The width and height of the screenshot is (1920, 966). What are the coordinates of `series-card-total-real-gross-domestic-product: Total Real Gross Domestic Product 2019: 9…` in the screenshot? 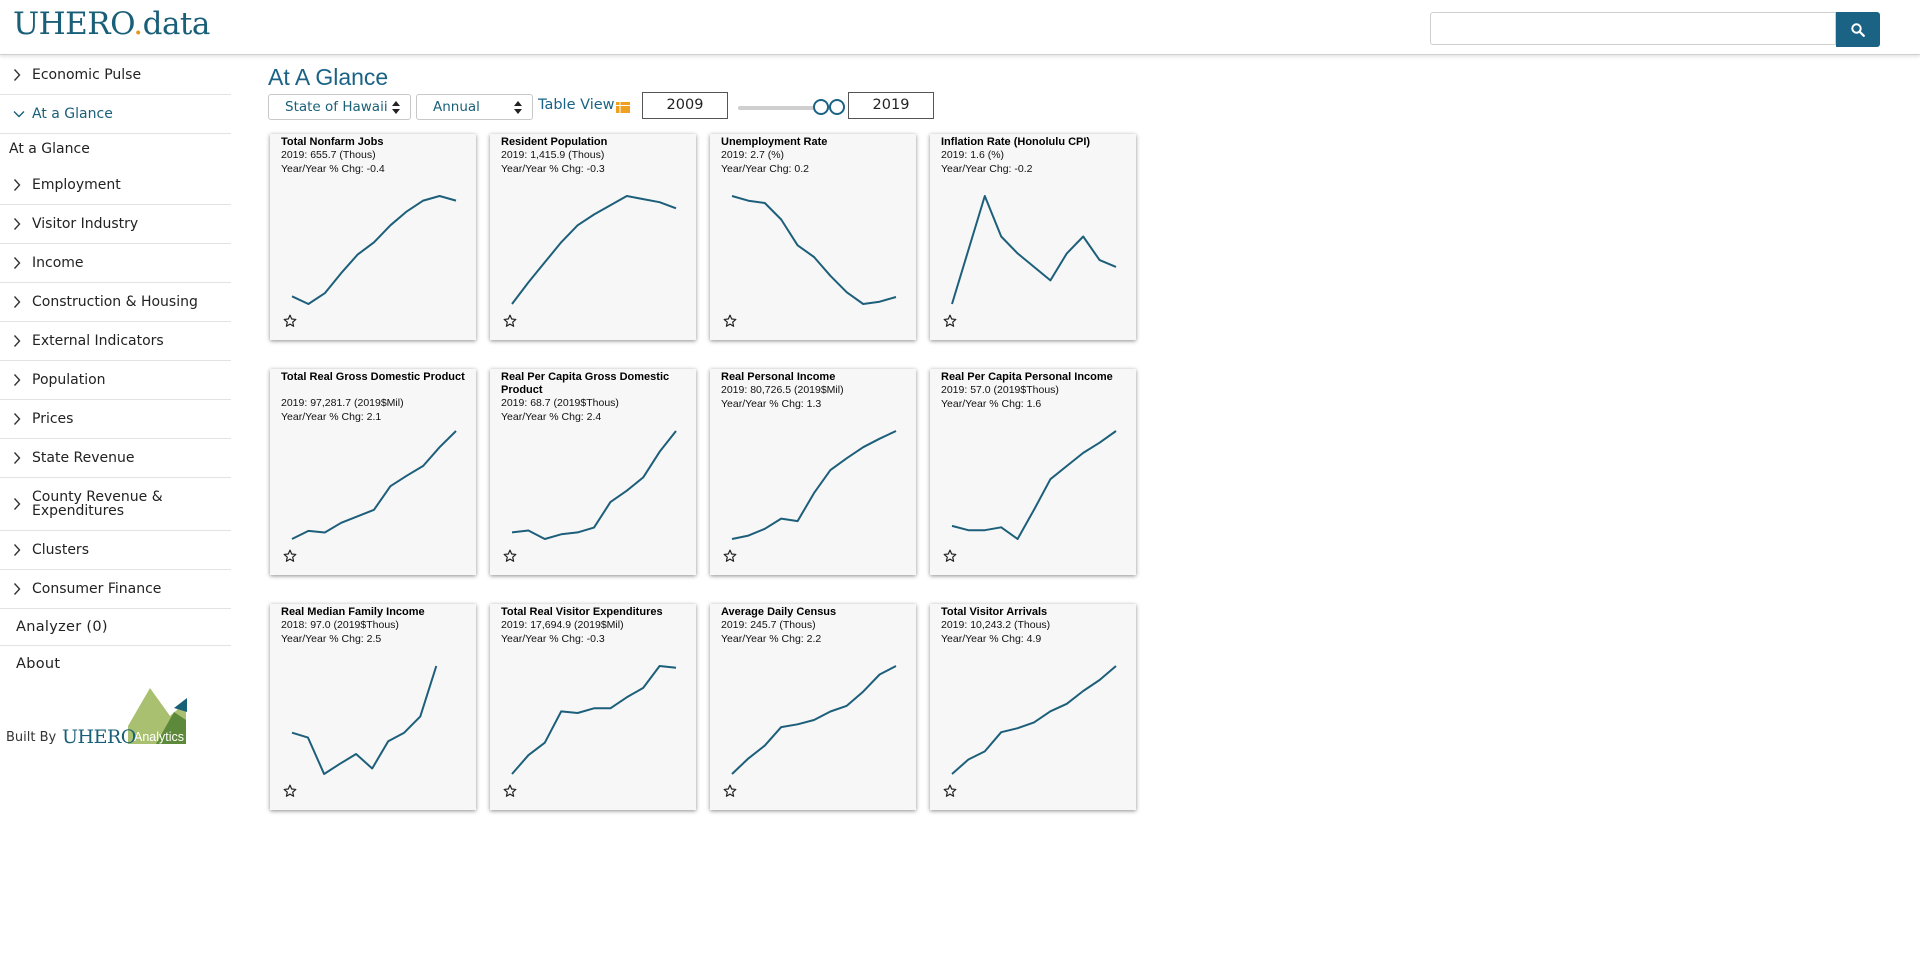 It's located at (373, 472).